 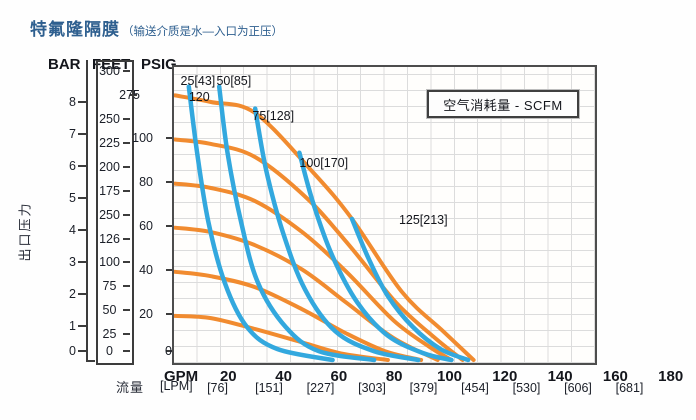 I want to click on curve-air-inlet-40-psig, so click(x=299, y=315).